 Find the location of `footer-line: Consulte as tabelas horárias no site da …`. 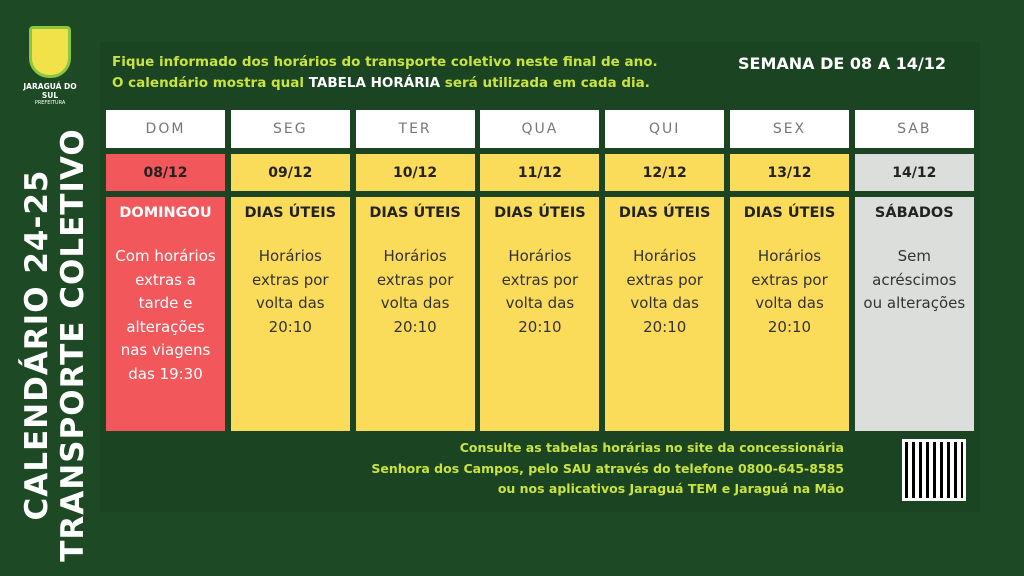

footer-line: Consulte as tabelas horárias no site da … is located at coordinates (651, 447).